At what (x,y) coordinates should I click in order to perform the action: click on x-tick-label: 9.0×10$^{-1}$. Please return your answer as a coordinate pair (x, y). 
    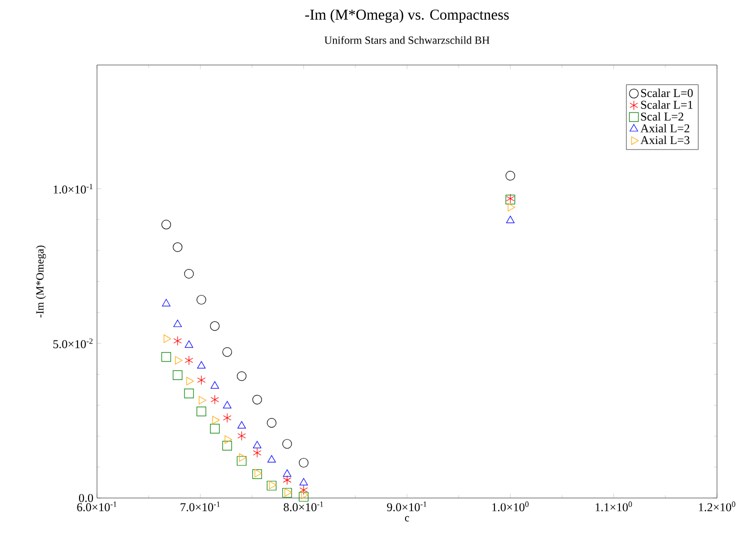
    Looking at the image, I should click on (406, 507).